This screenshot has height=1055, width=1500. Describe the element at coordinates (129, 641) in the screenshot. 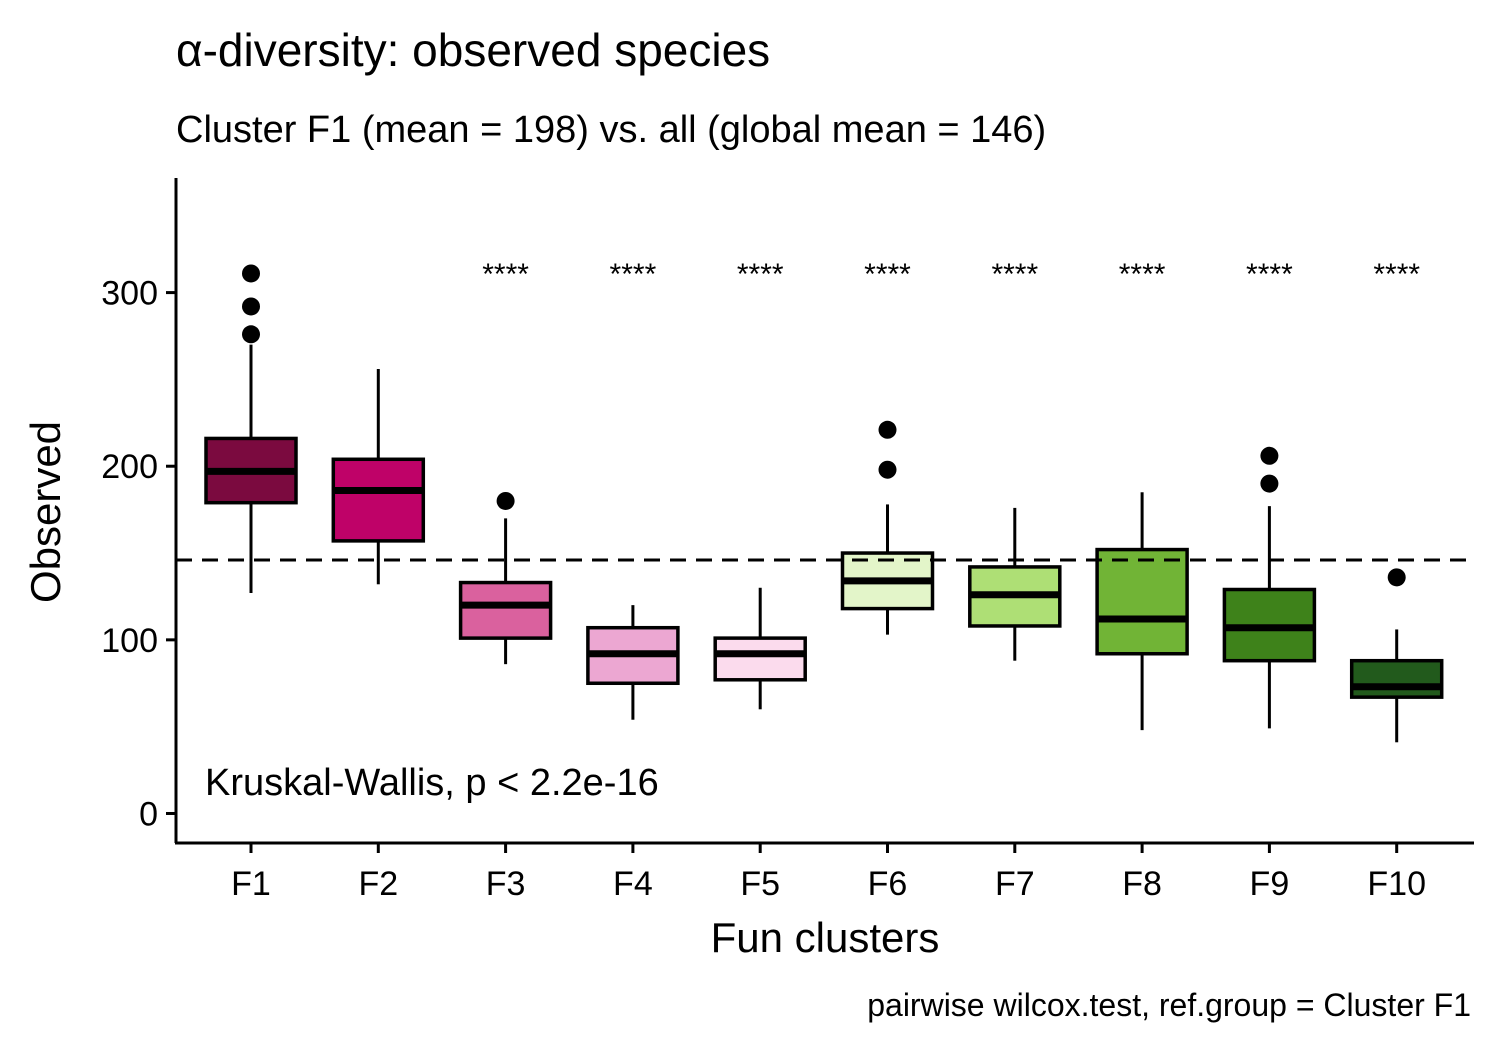

I see `y-tick-label: 100` at that location.